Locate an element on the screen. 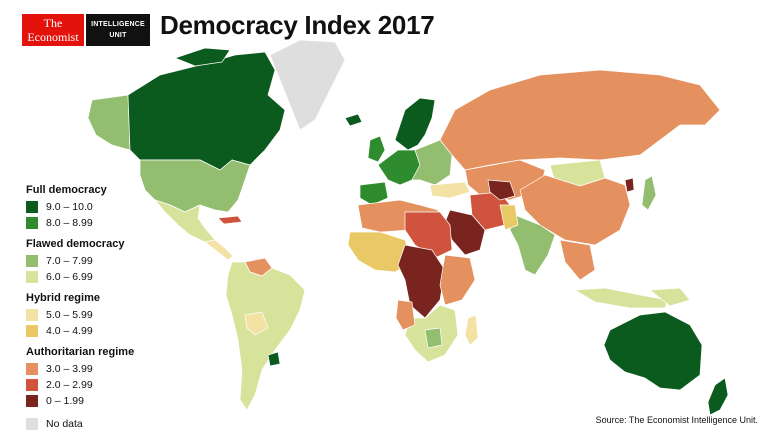  legend-label: 6.0 – 6.99 is located at coordinates (69, 277).